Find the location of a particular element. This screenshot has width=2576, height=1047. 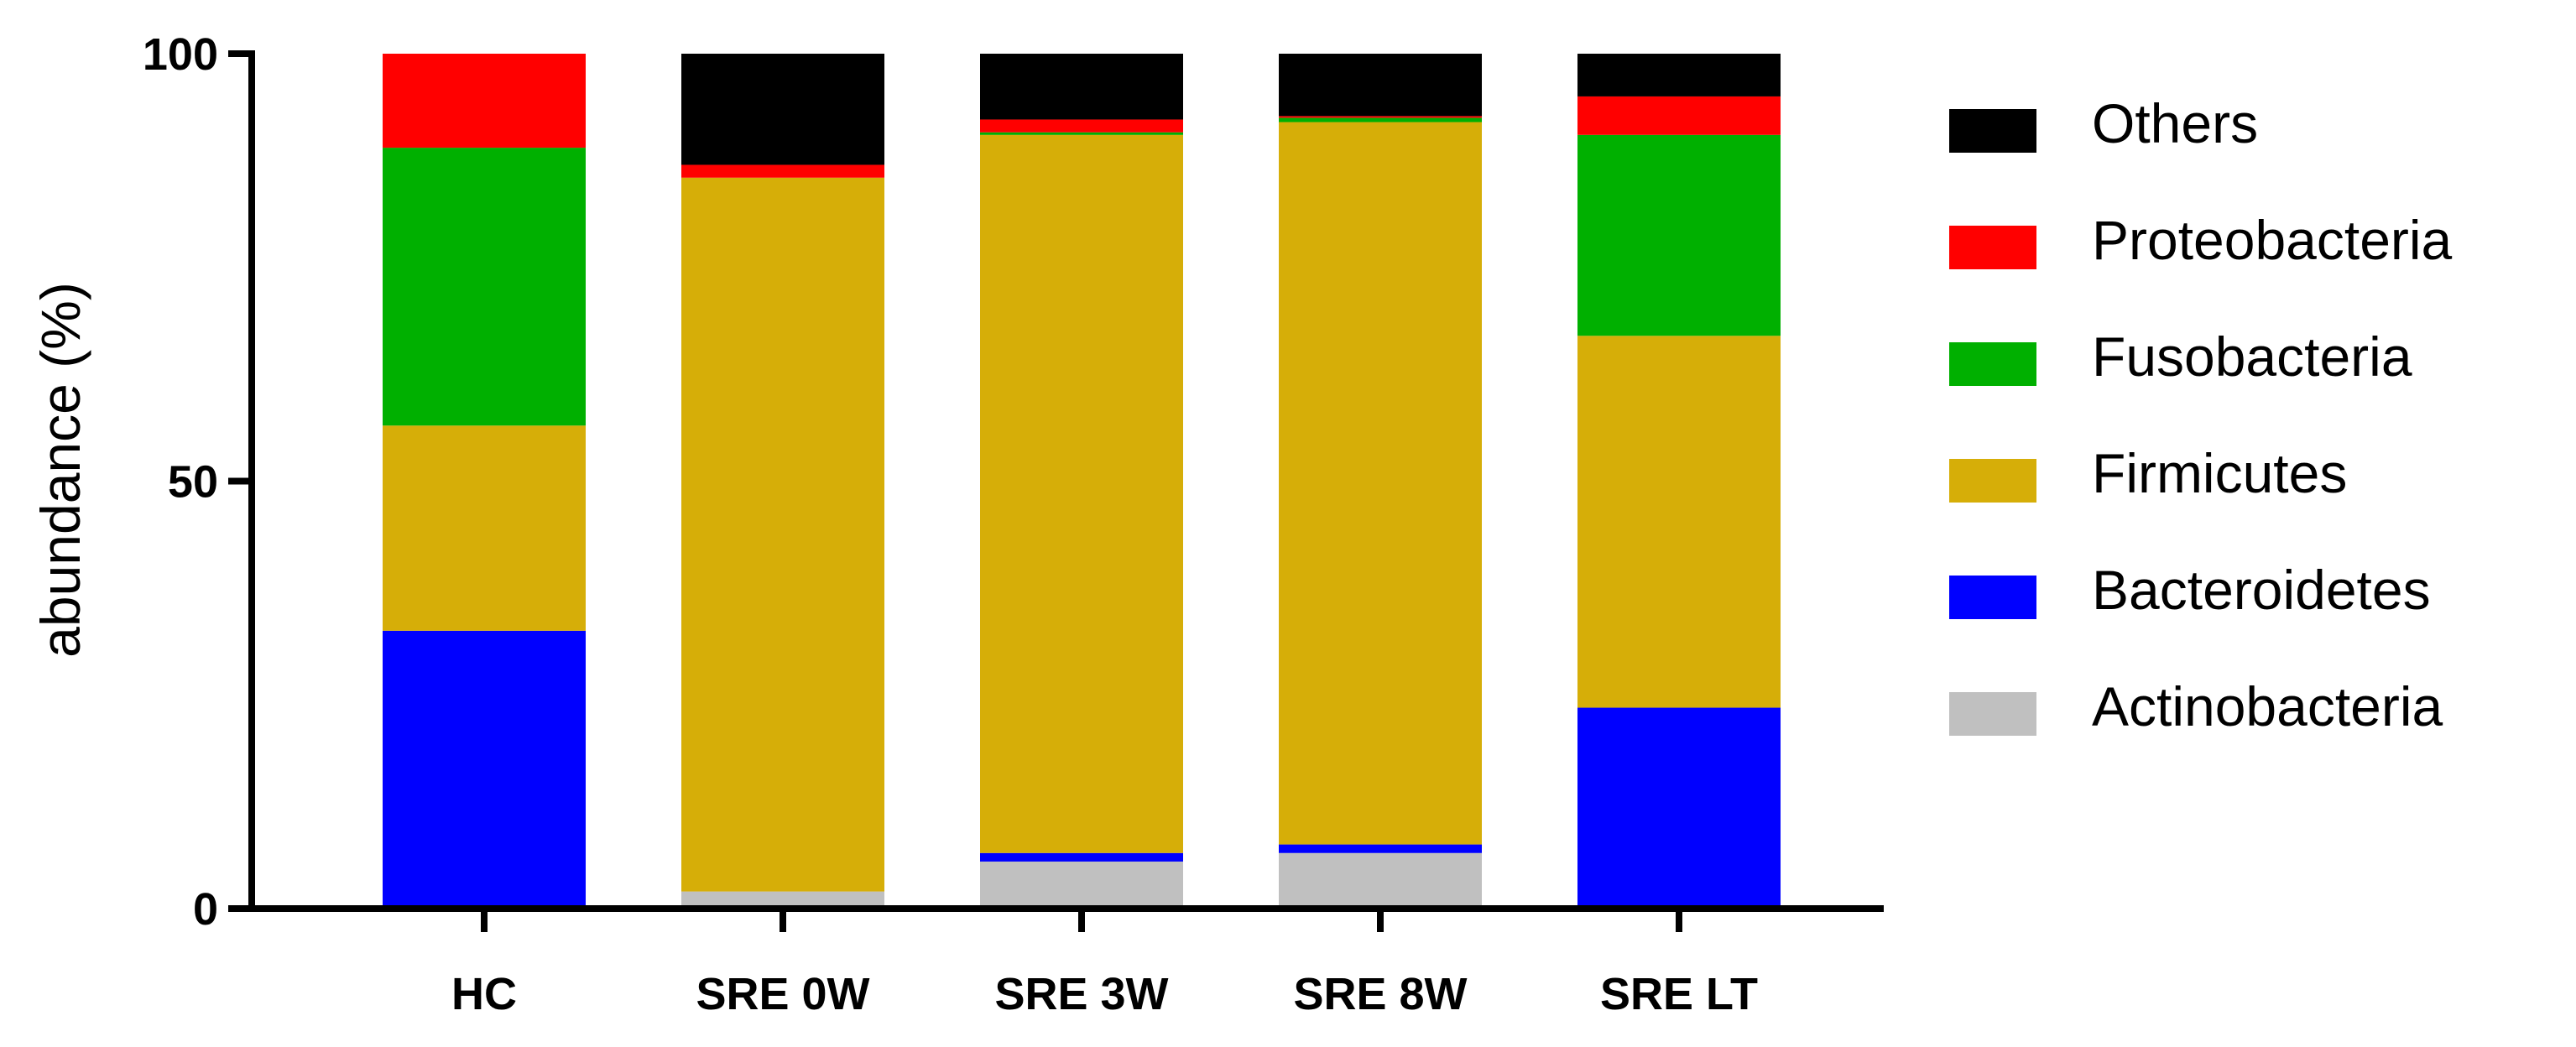

legend-label-actinobacteria: Actinobacteria is located at coordinates (2267, 706).